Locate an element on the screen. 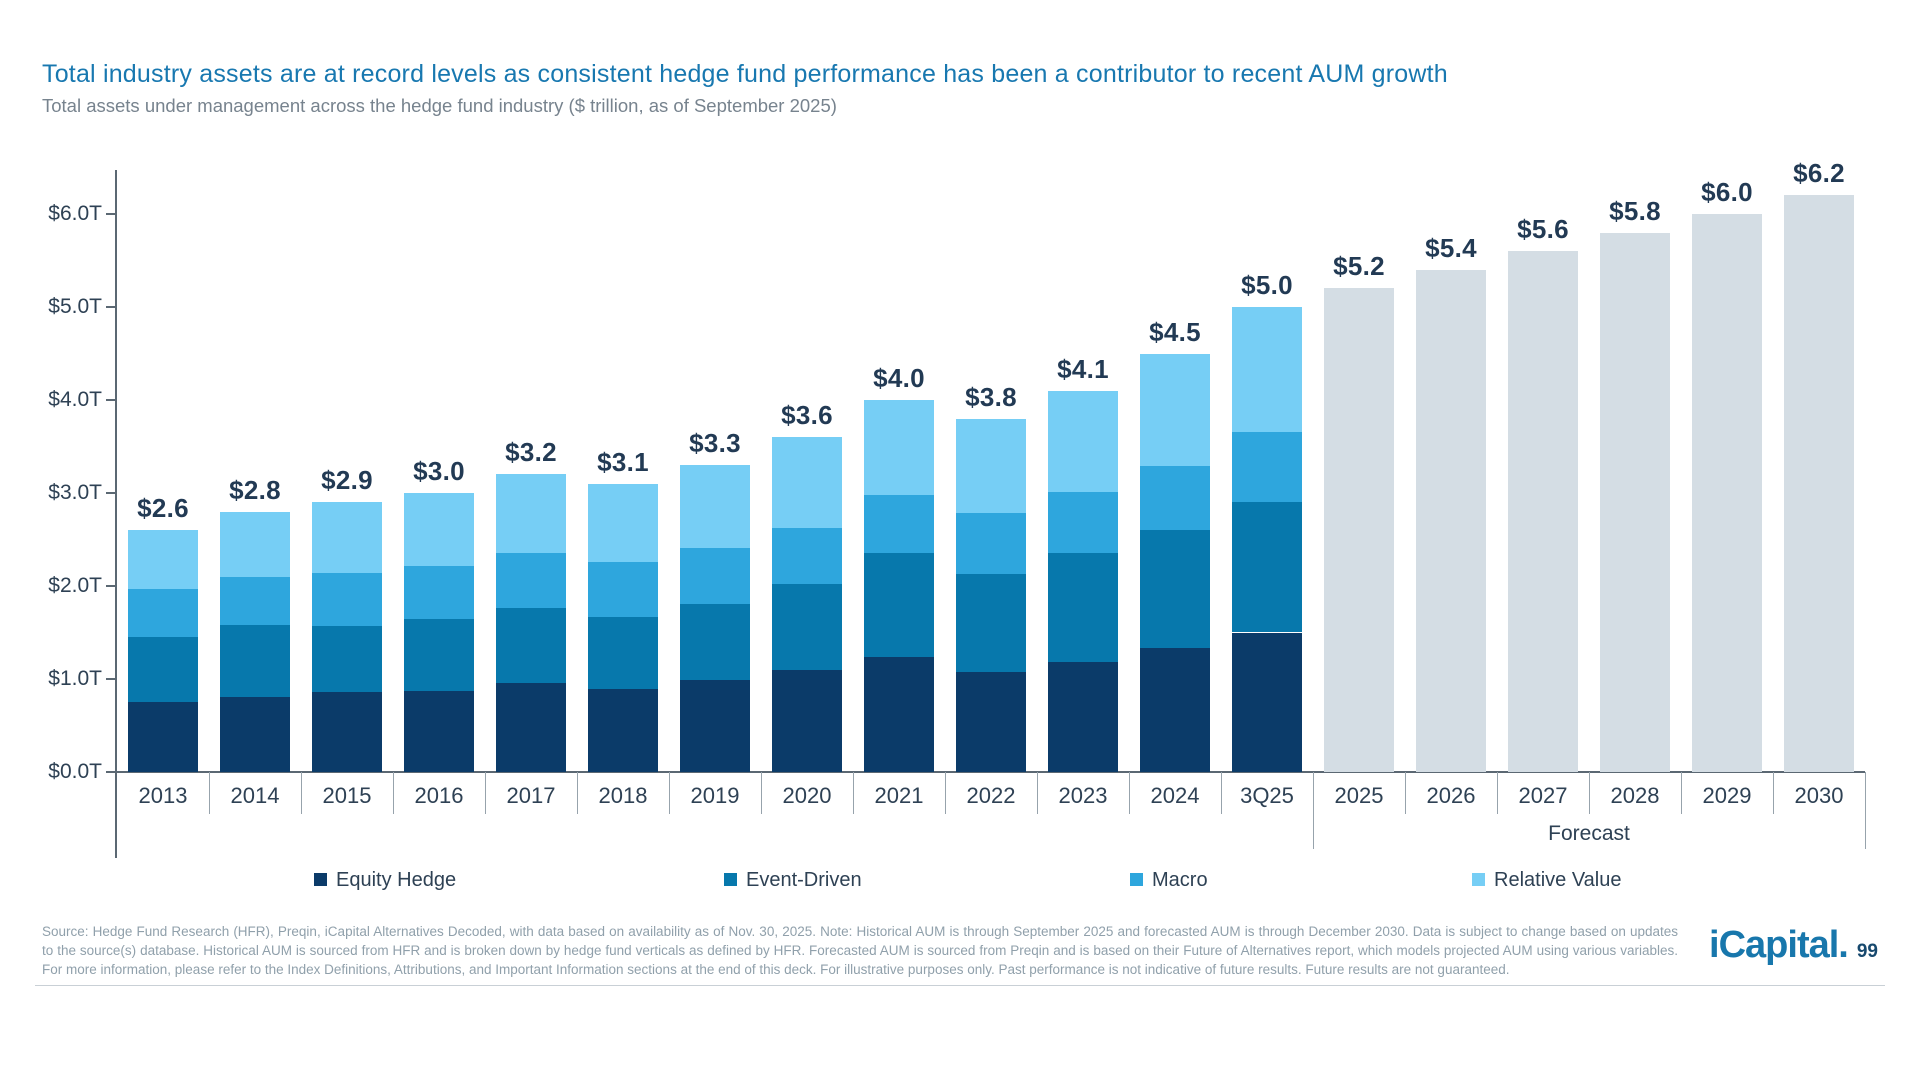 This screenshot has height=1080, width=1920. y-axis-line is located at coordinates (116, 514).